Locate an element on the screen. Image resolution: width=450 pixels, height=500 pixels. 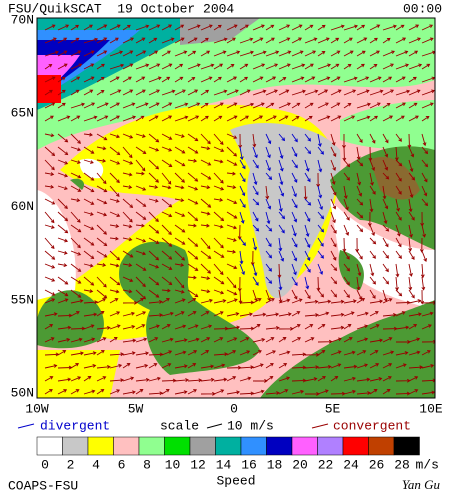
colorbar-label: 24 is located at coordinates (351, 464).